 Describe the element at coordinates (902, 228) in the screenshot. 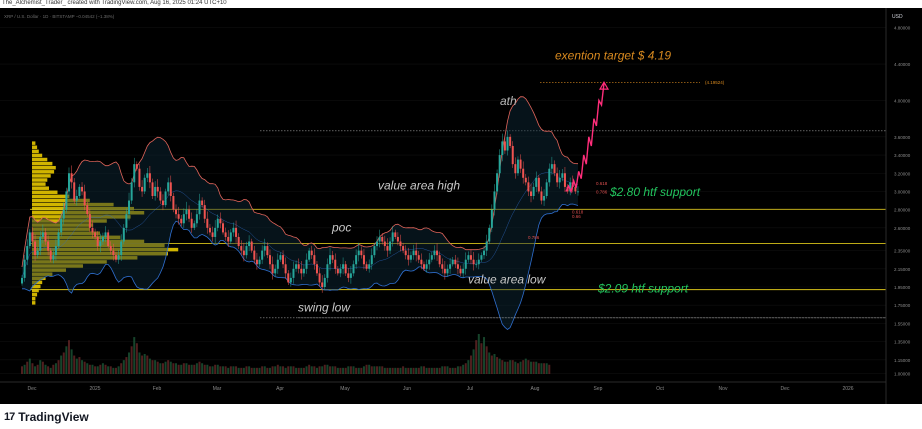

I see `y-tick-label: 2.60000` at that location.